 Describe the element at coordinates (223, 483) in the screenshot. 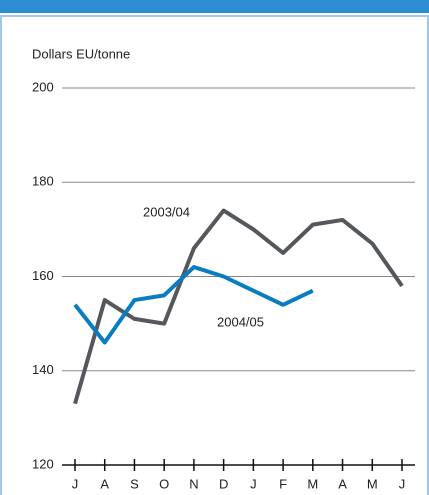

I see `x-tick-label: D` at that location.